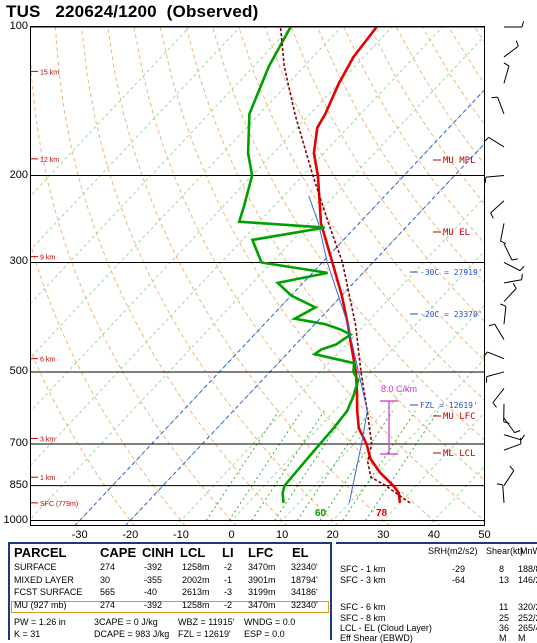 This screenshot has width=537, height=643. I want to click on parcel-cell: MU (927 mb), so click(40, 605).